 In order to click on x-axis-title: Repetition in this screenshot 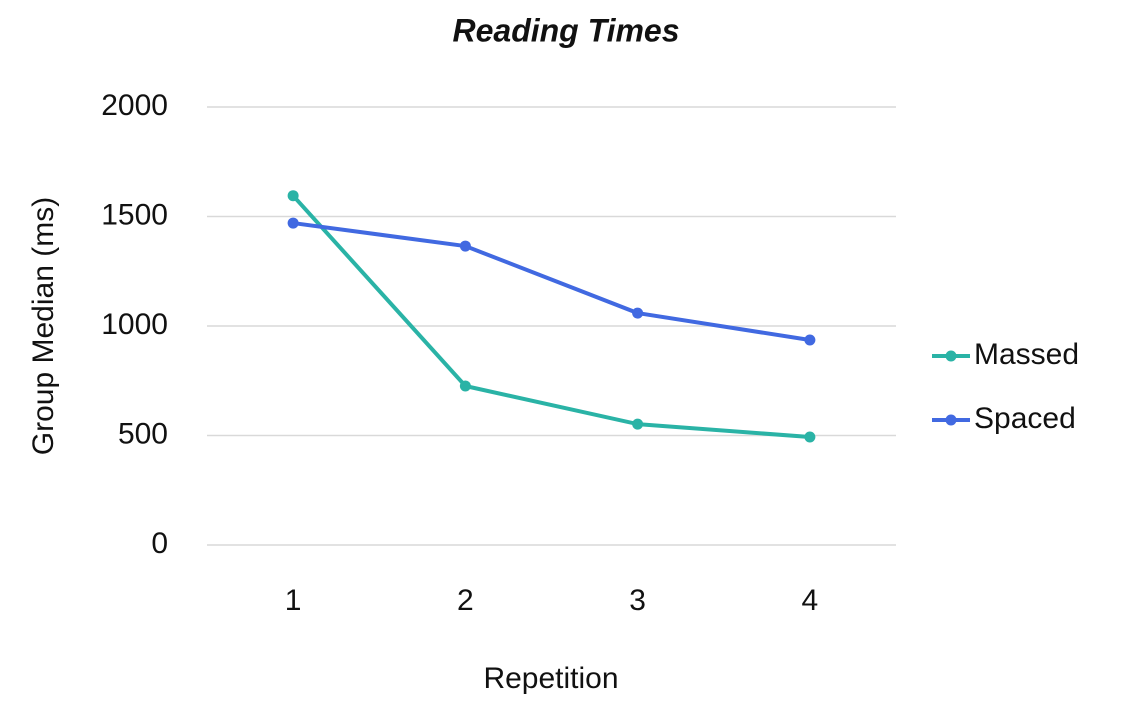, I will do `click(550, 678)`.